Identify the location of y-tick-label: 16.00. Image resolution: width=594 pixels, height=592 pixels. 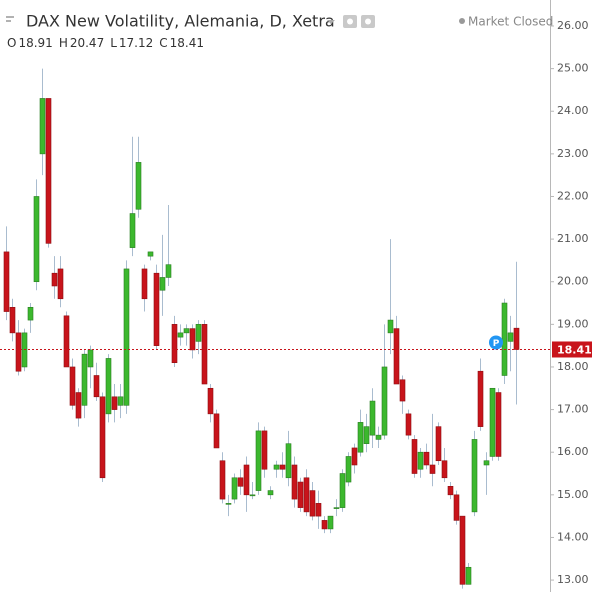
(573, 451).